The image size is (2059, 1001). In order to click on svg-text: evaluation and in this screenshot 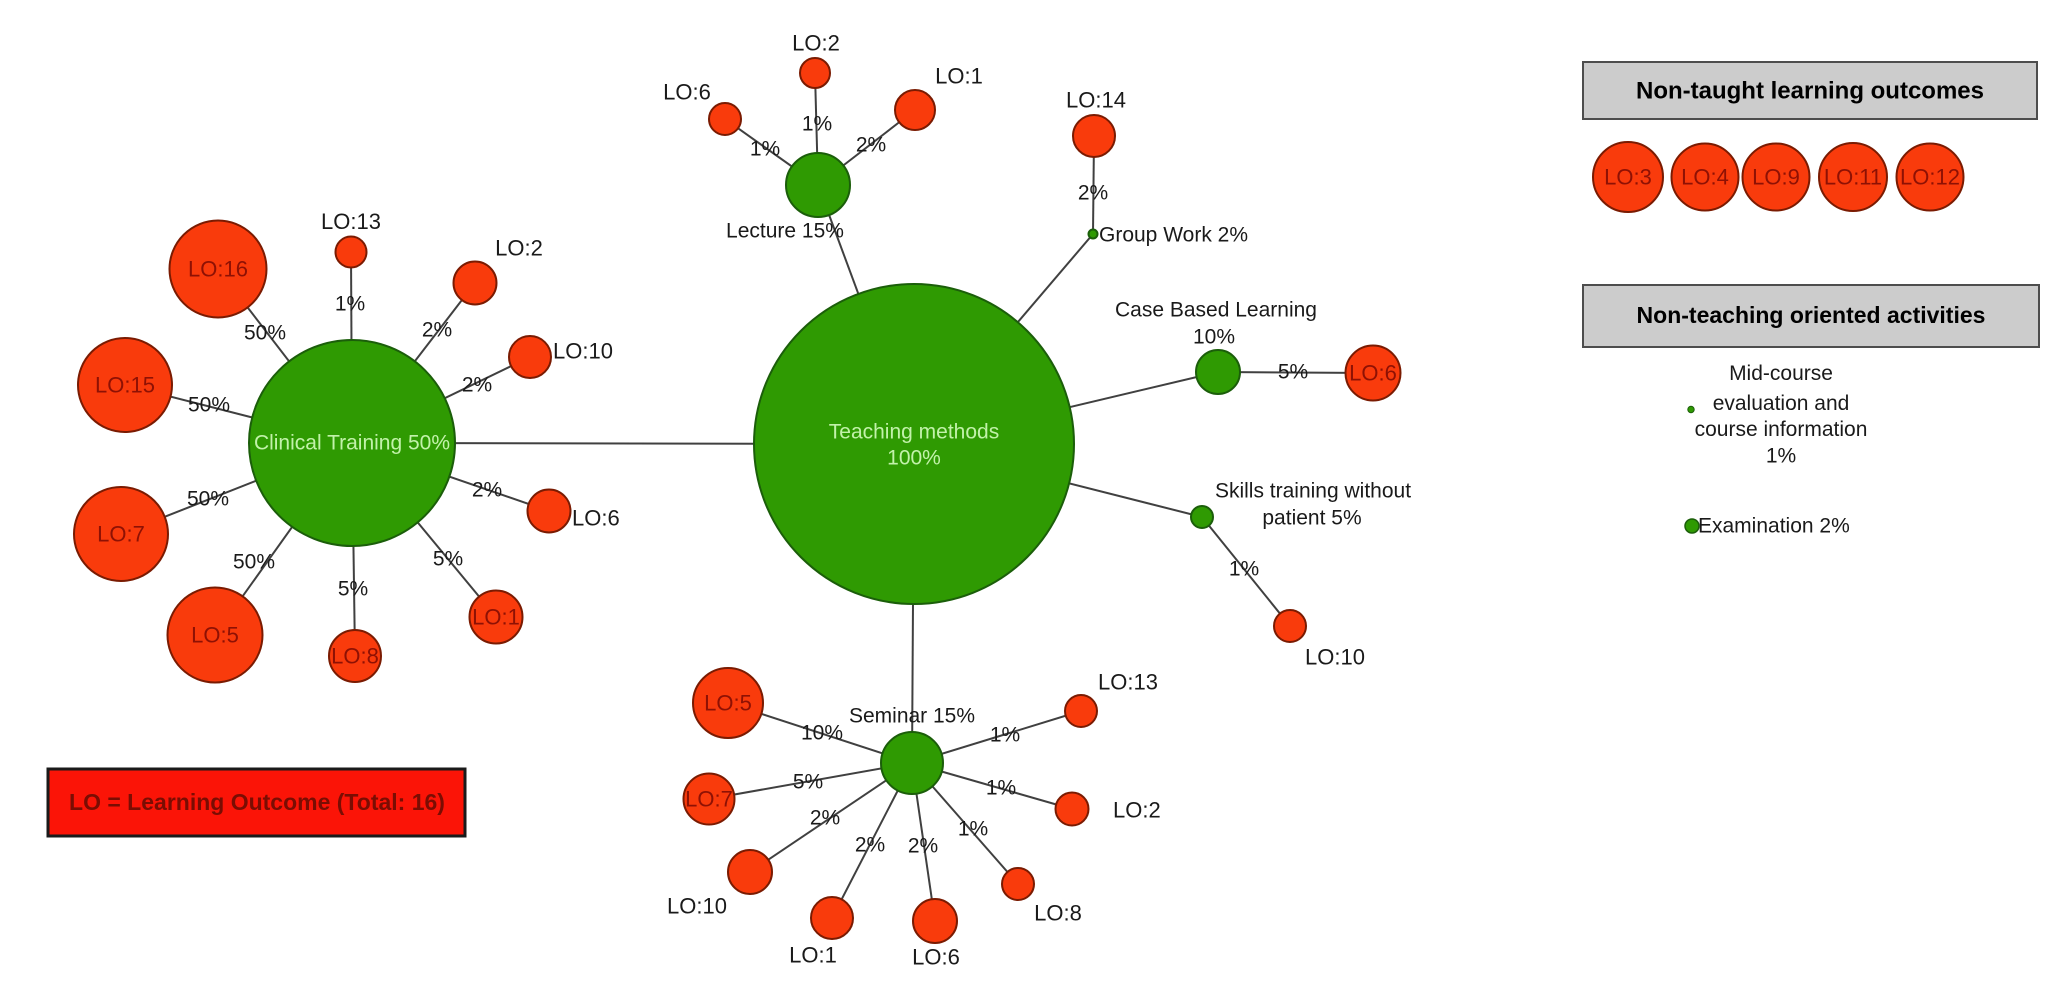, I will do `click(1781, 403)`.